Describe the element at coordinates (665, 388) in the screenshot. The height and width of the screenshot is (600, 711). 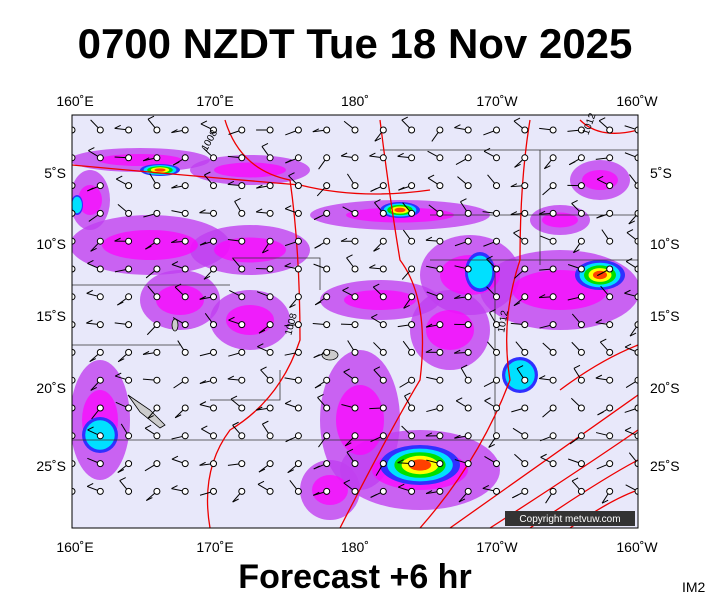
I see `latitude-label: 20˚S` at that location.